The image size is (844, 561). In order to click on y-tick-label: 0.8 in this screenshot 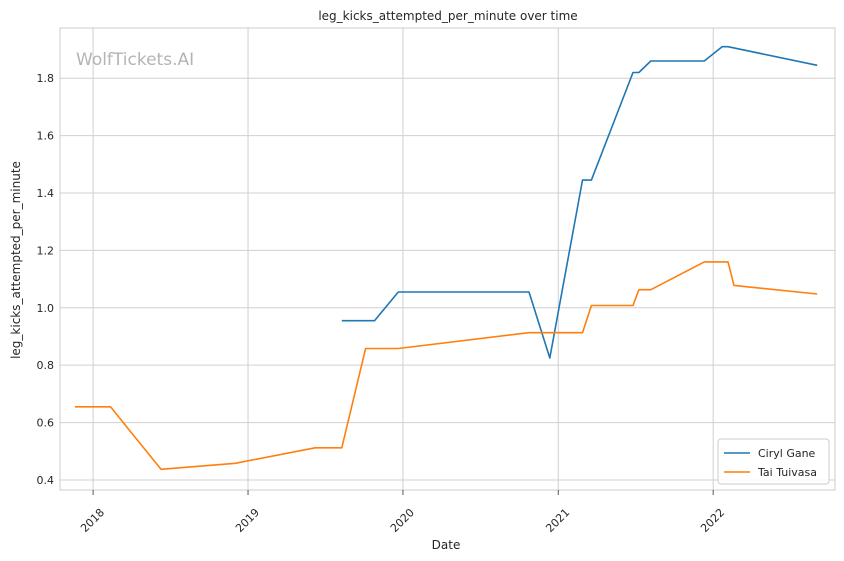, I will do `click(46, 365)`.